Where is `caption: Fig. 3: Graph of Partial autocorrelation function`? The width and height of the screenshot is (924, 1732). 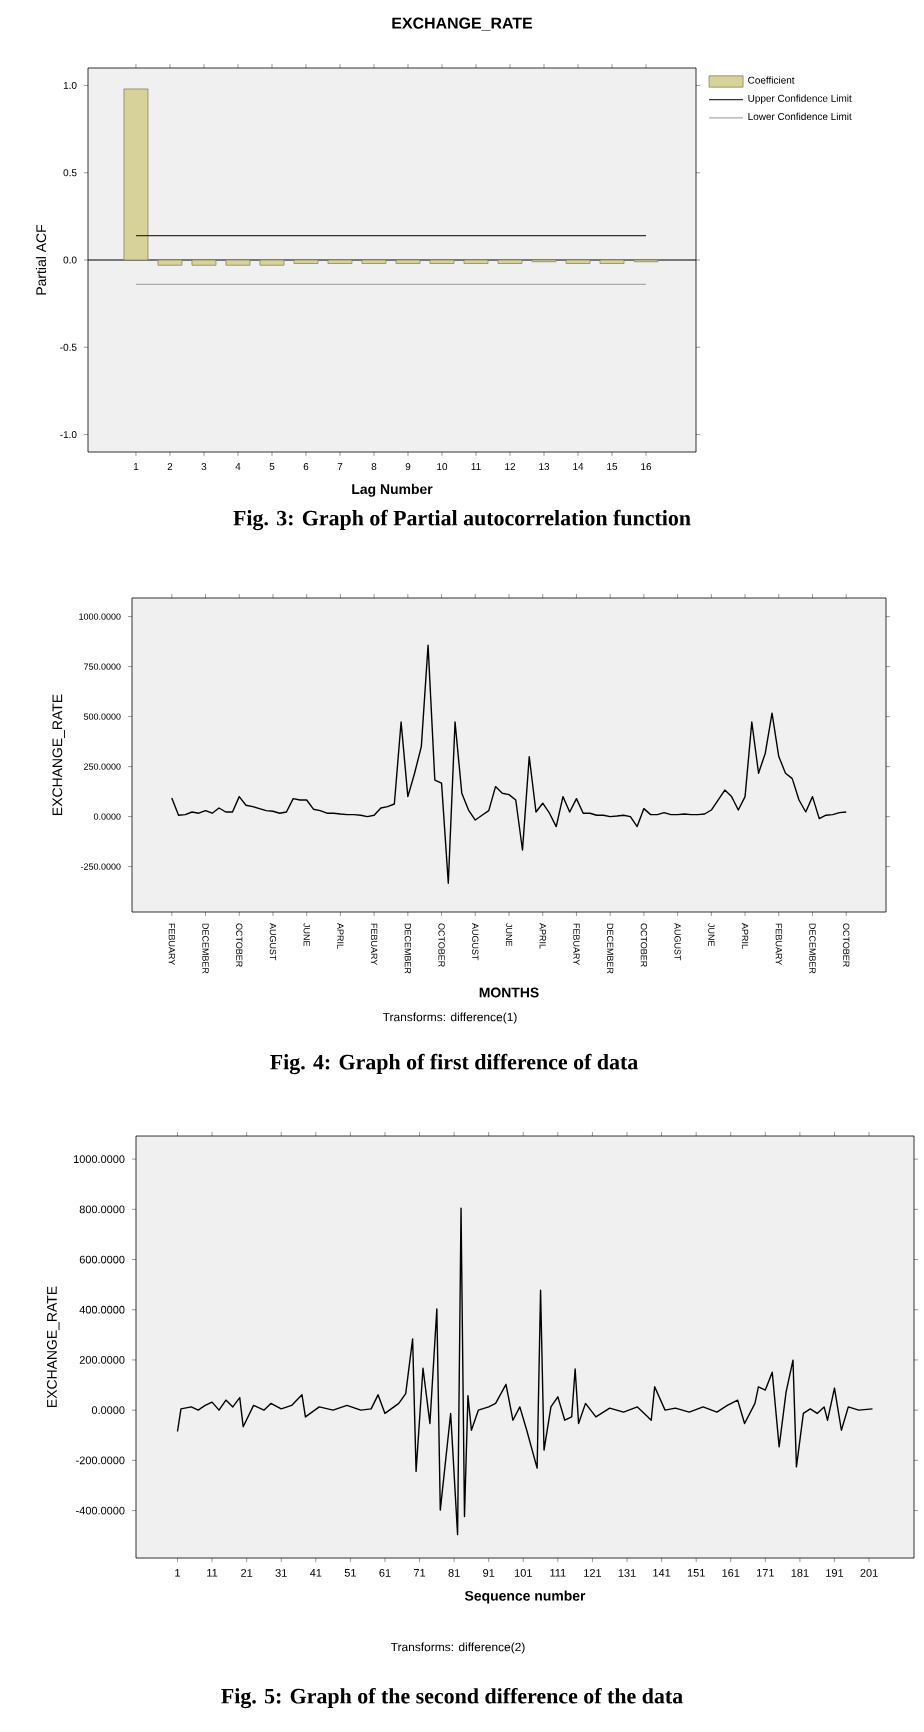 caption: Fig. 3: Graph of Partial autocorrelation function is located at coordinates (462, 520).